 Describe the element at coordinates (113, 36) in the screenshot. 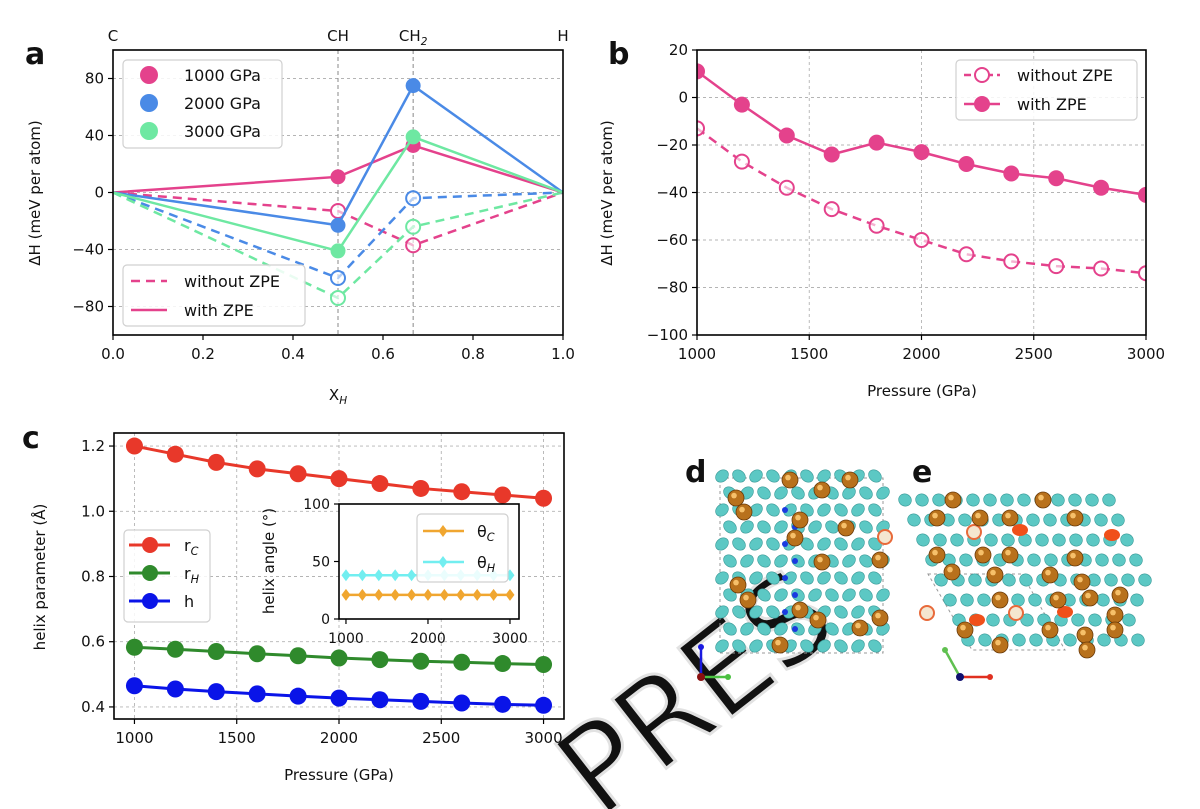

I see `label-main: C` at that location.